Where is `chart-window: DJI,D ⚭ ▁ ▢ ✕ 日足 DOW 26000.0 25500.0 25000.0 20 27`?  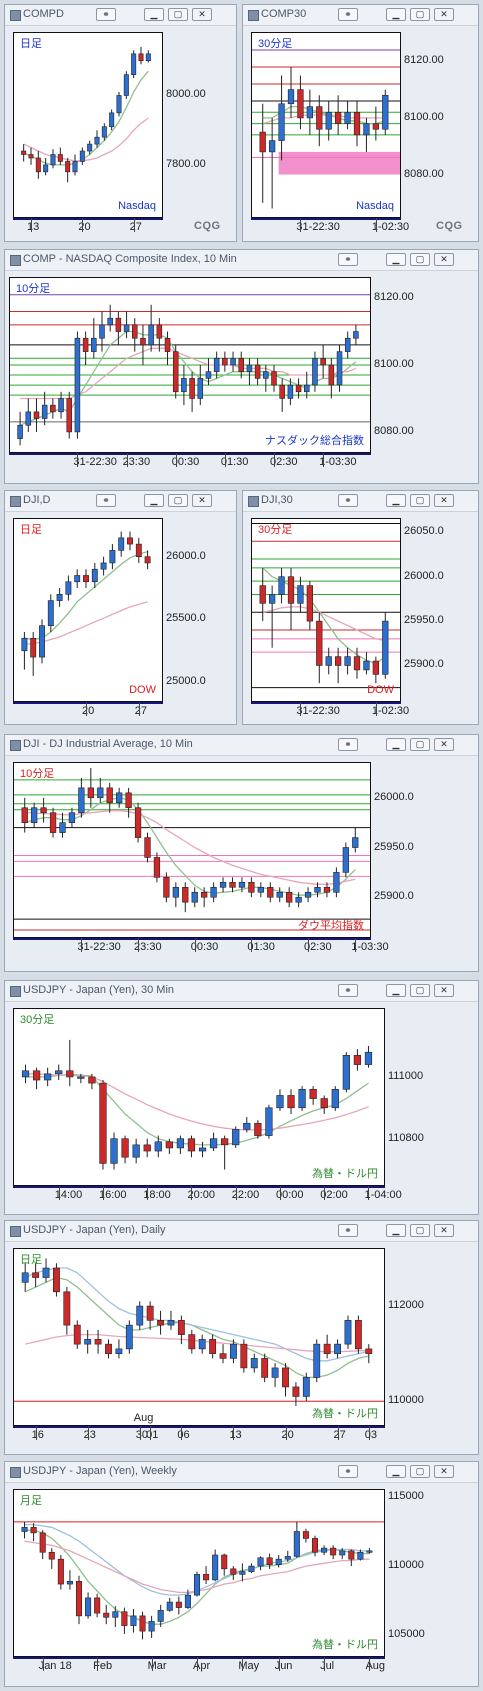
chart-window: DJI,D ⚭ ▁ ▢ ✕ 日足 DOW 26000.0 25500.0 25000.0 20 27 is located at coordinates (120, 607).